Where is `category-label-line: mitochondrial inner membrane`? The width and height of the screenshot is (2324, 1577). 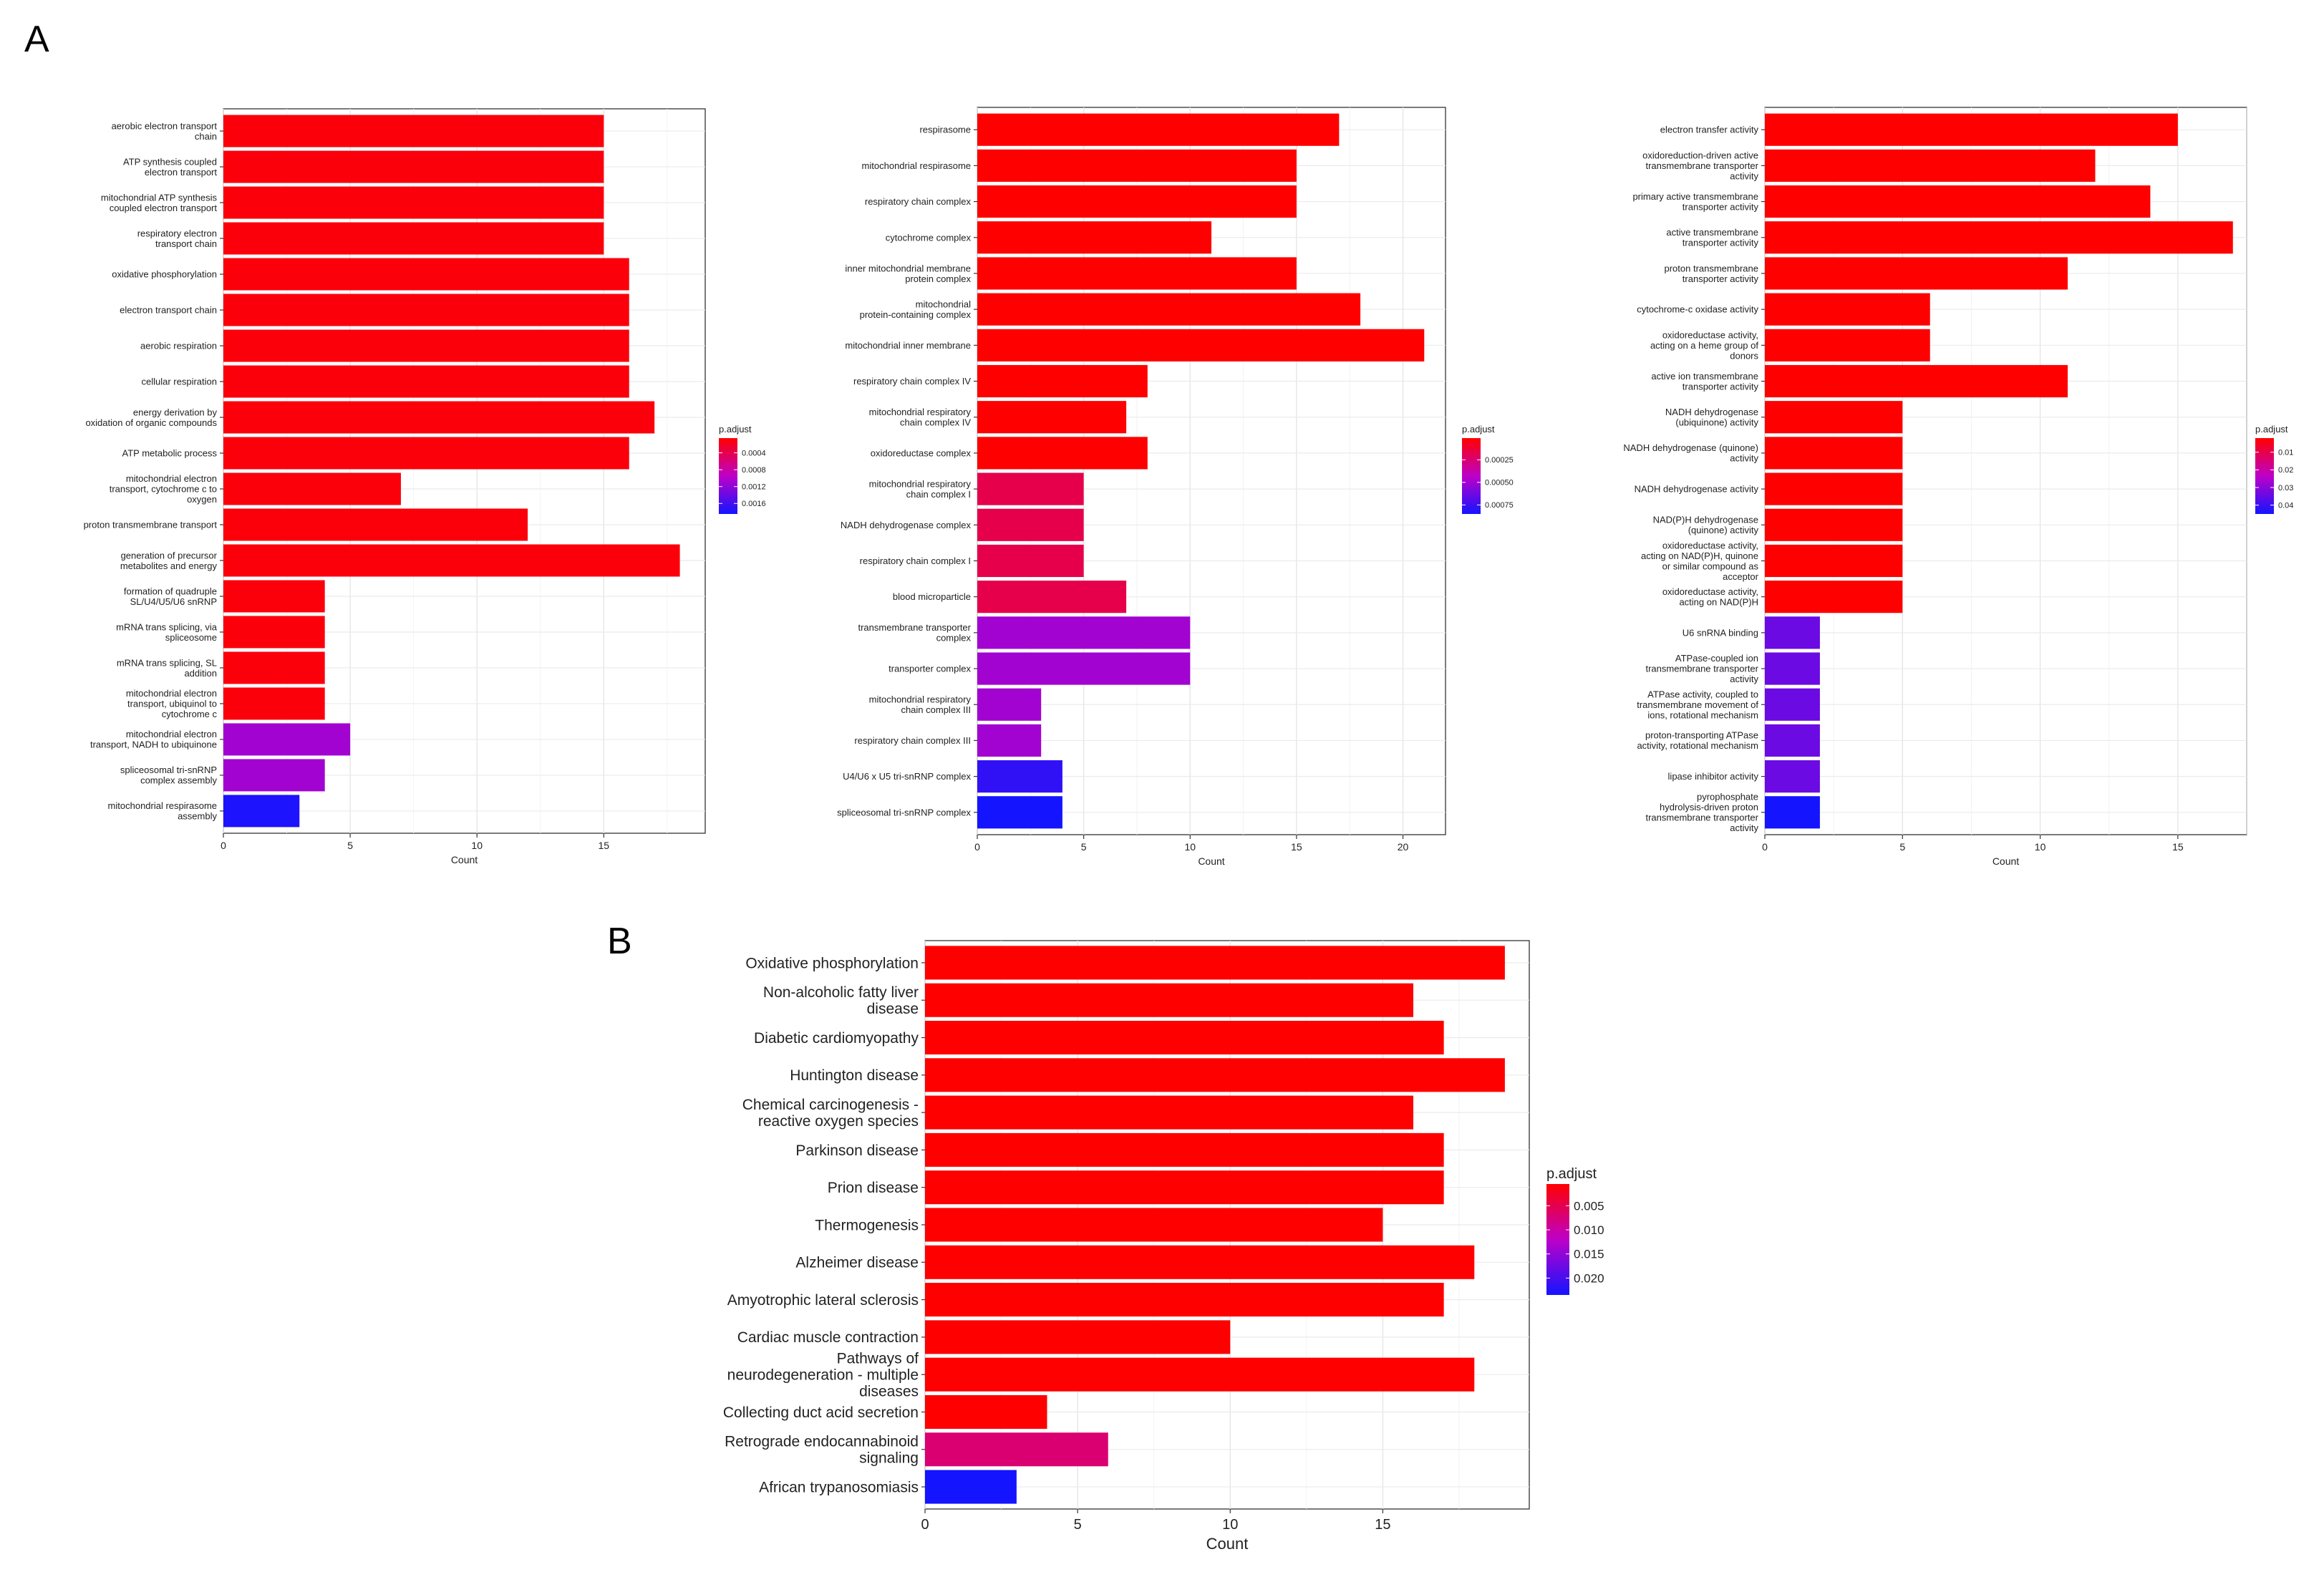
category-label-line: mitochondrial inner membrane is located at coordinates (908, 345).